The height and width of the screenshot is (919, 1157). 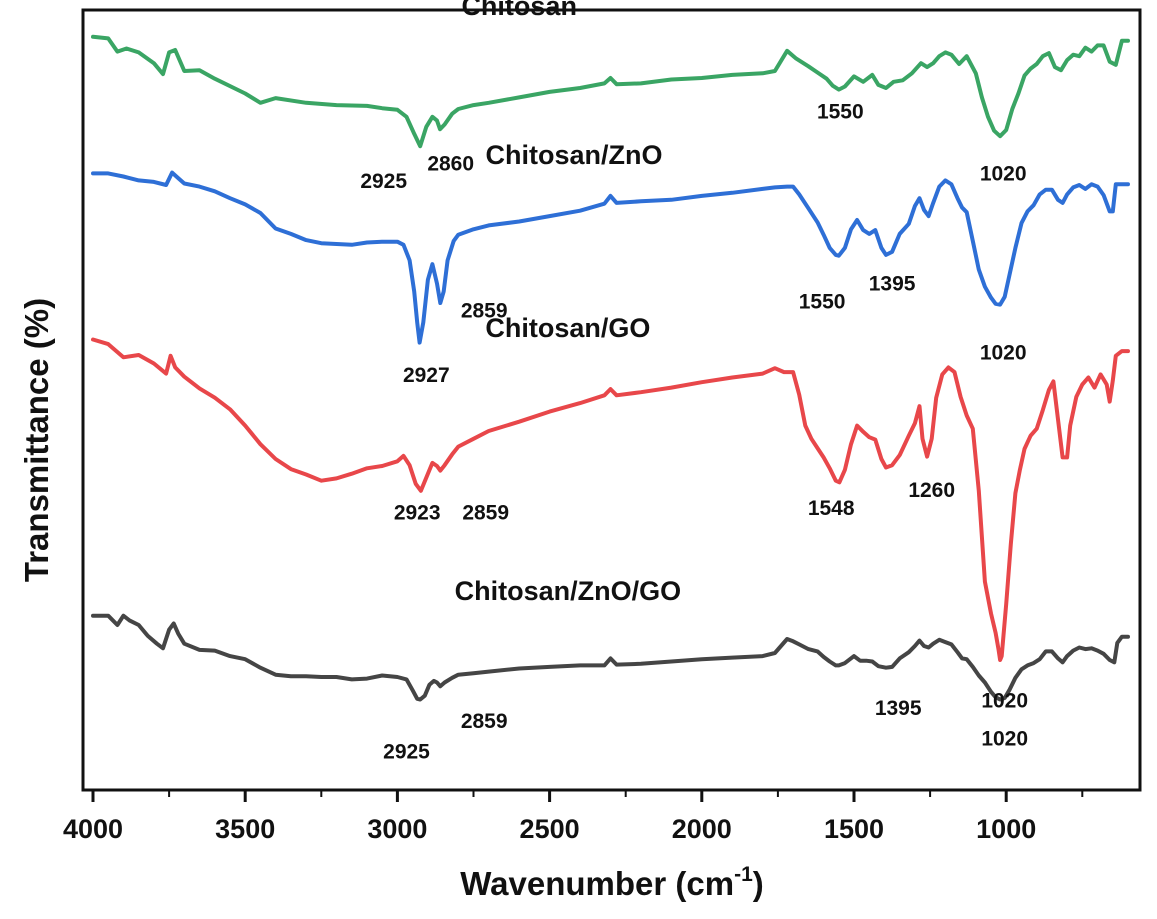 What do you see at coordinates (245, 829) in the screenshot?
I see `x-tick-label: 3500` at bounding box center [245, 829].